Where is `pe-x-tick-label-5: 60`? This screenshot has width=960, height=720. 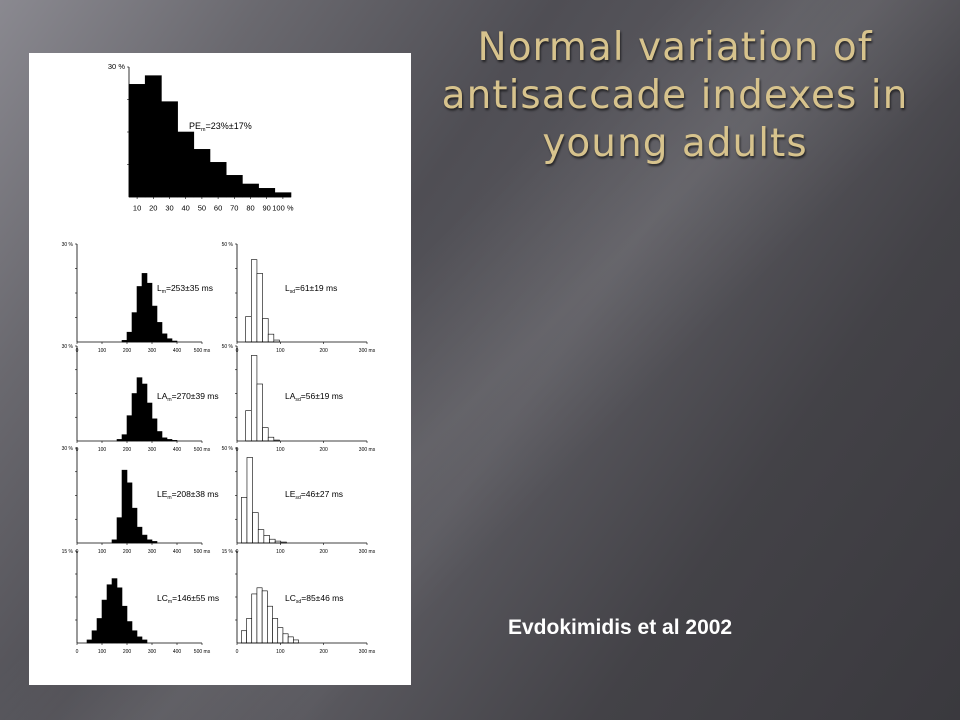
pe-x-tick-label-5: 60 is located at coordinates (218, 208).